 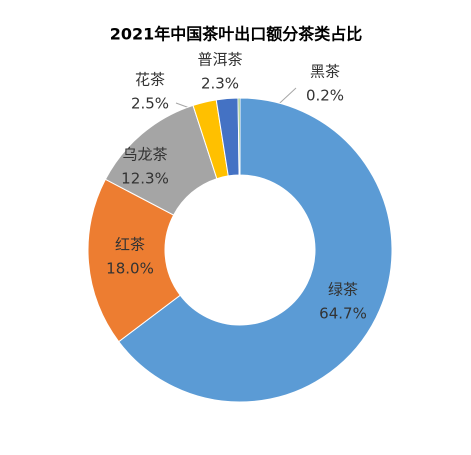 What do you see at coordinates (343, 314) in the screenshot?
I see `slice-value: 64.7%` at bounding box center [343, 314].